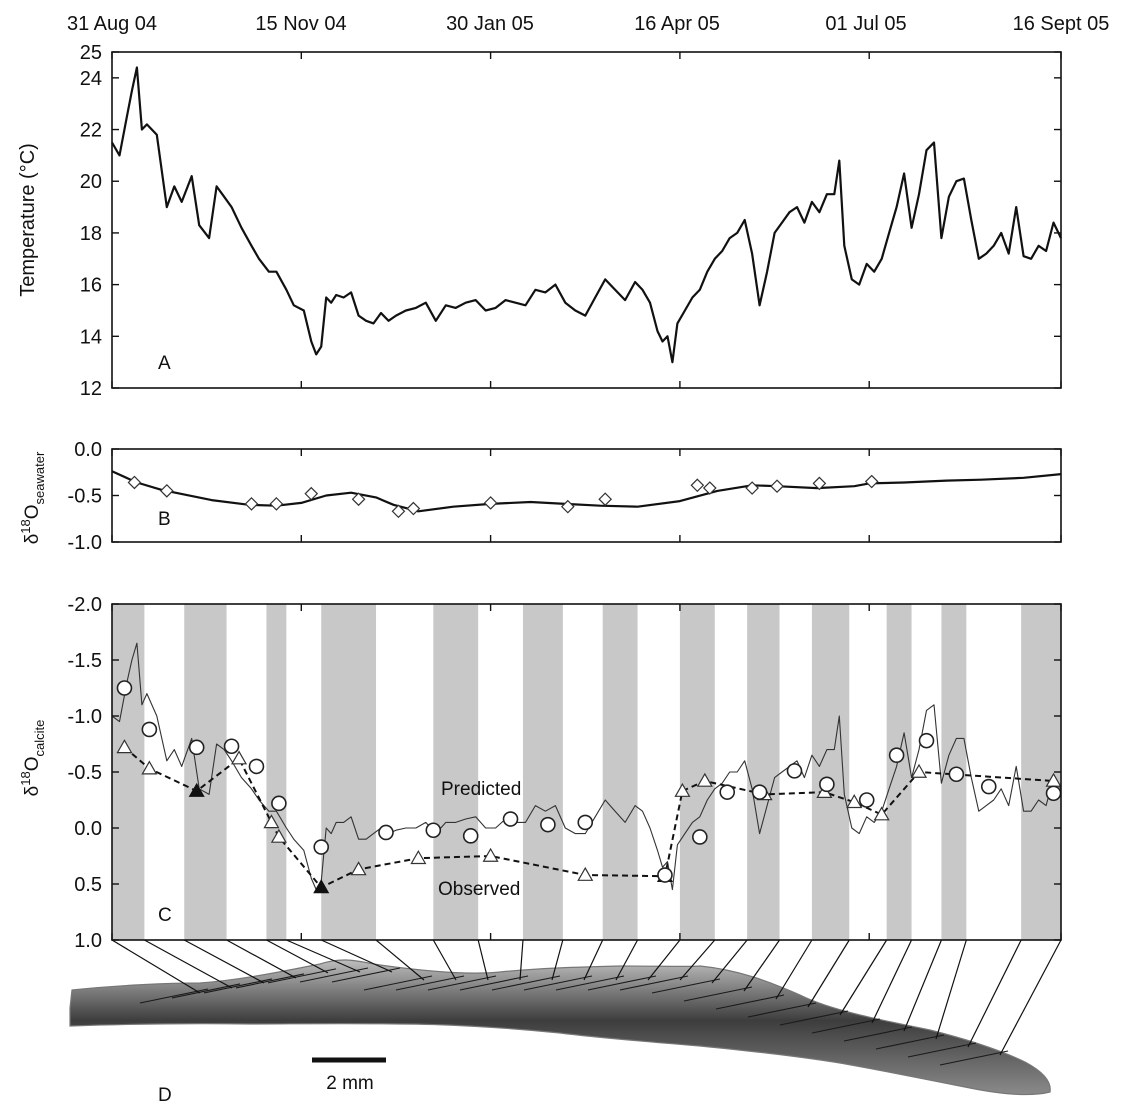 This screenshot has height=1103, width=1125. Describe the element at coordinates (88, 941) in the screenshot. I see `calcite-y-tick-label: 1.0` at that location.